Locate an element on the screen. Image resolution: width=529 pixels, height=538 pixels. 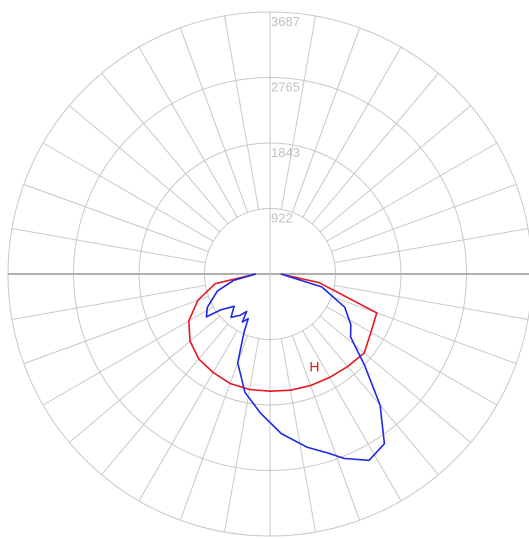
tick-label-922: 922 is located at coordinates (282, 217).